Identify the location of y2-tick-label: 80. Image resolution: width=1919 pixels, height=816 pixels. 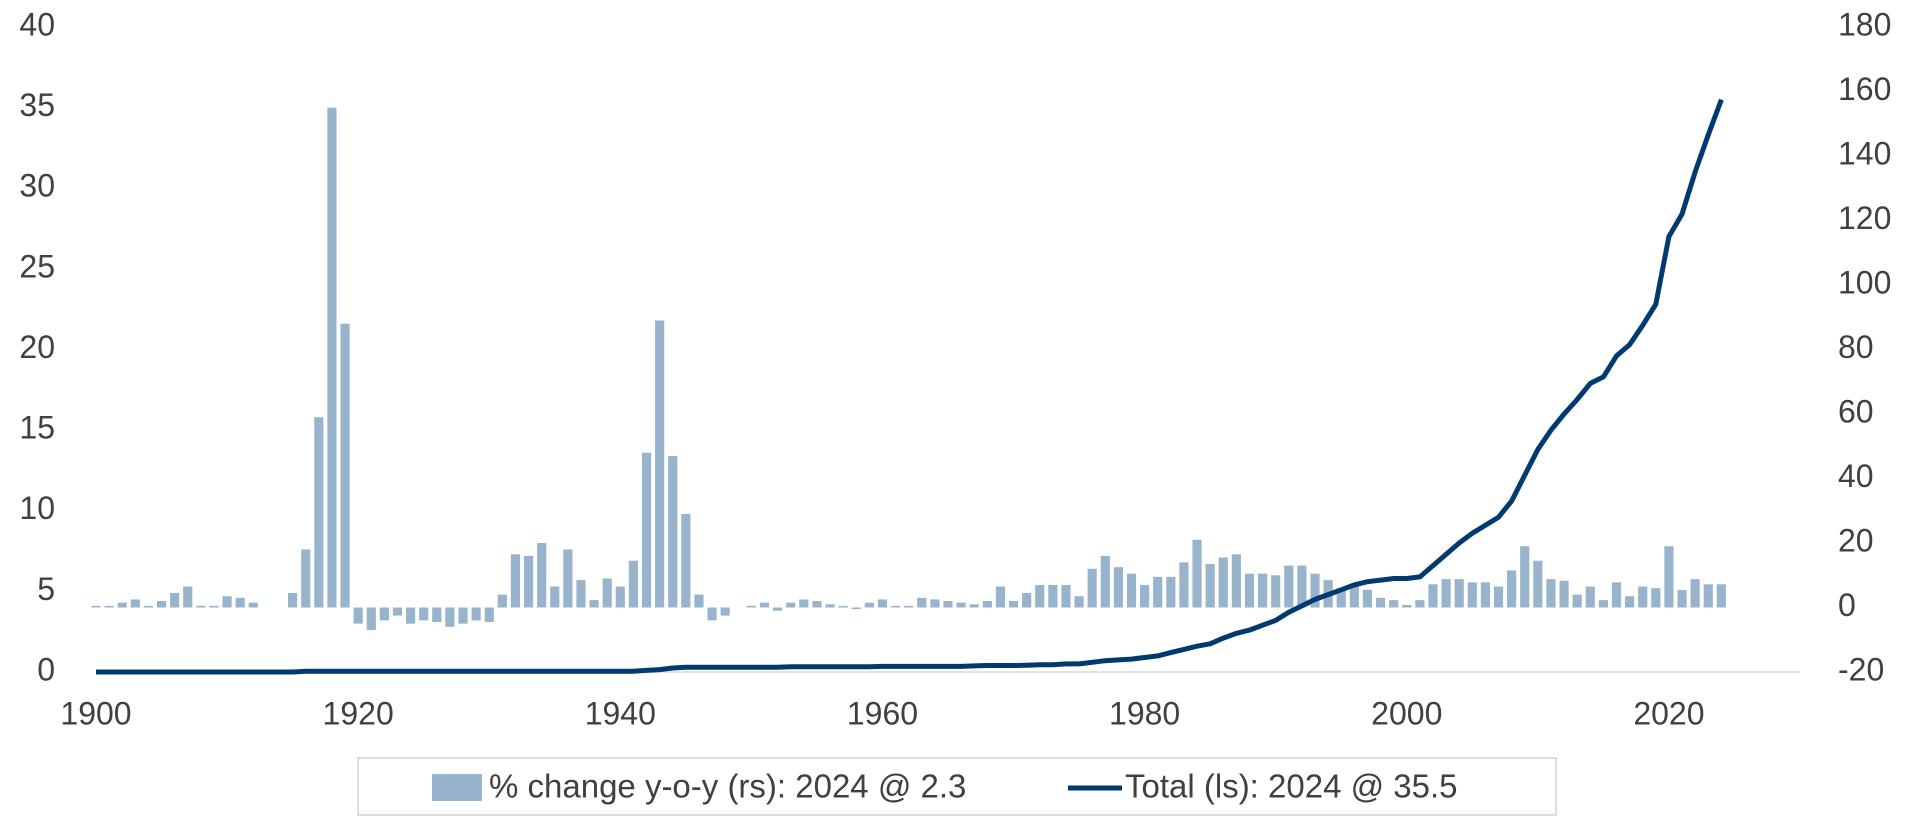
(1856, 347).